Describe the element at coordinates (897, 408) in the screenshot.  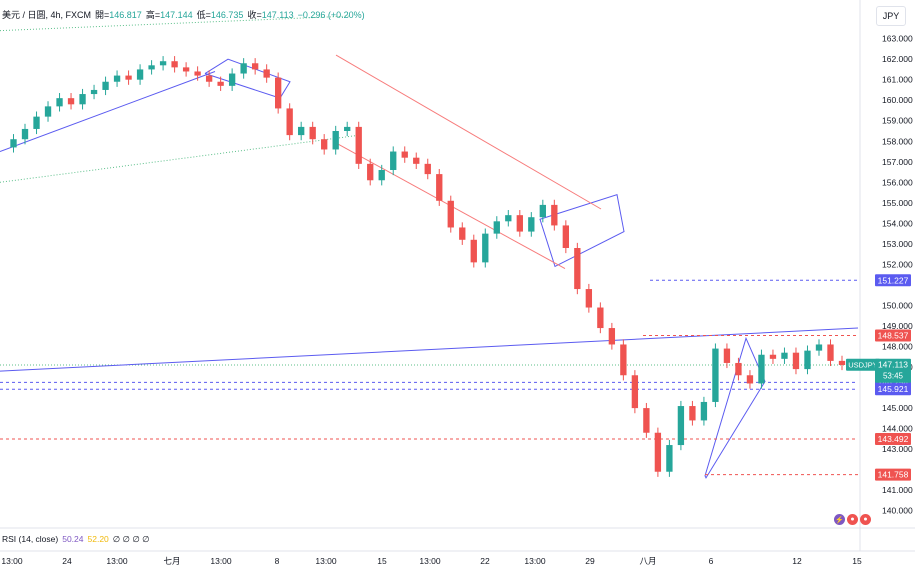
I see `y-tick-label: 145.000` at that location.